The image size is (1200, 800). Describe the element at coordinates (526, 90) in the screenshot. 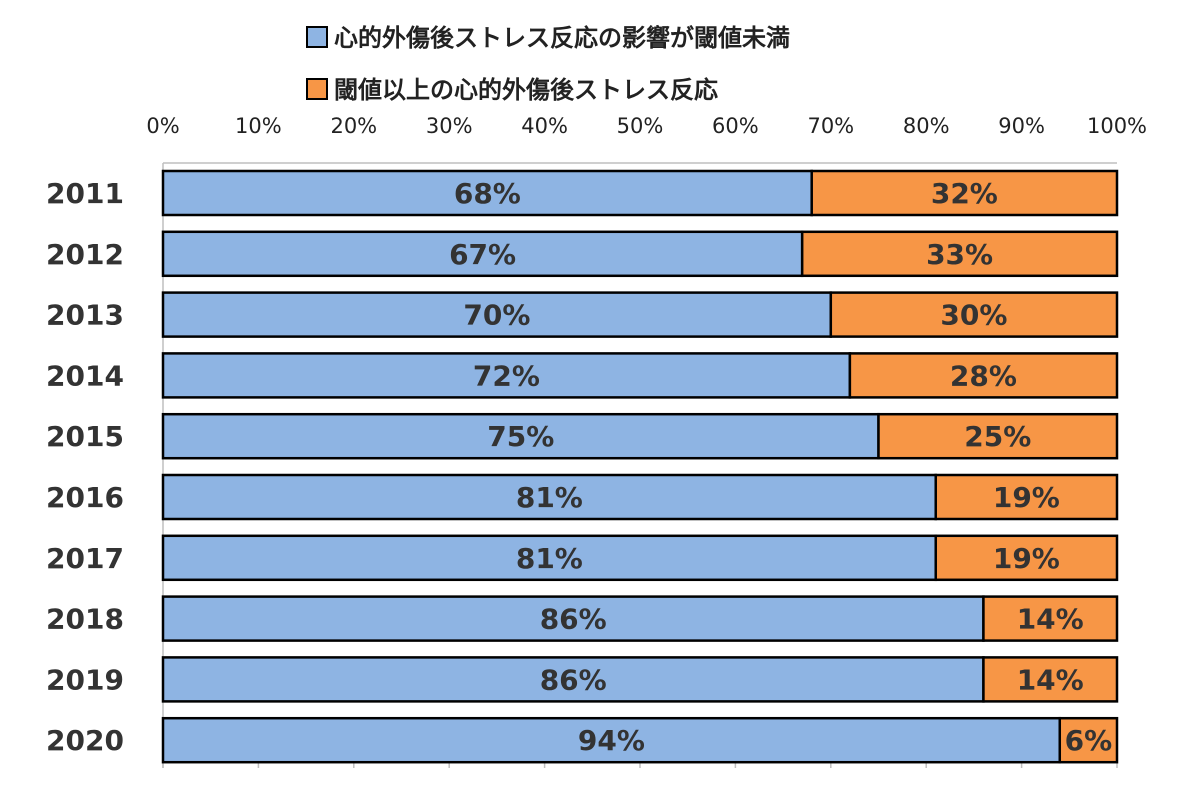

I see `legend-label-2: 閾値以上の心的外傷後ストレス反応` at that location.